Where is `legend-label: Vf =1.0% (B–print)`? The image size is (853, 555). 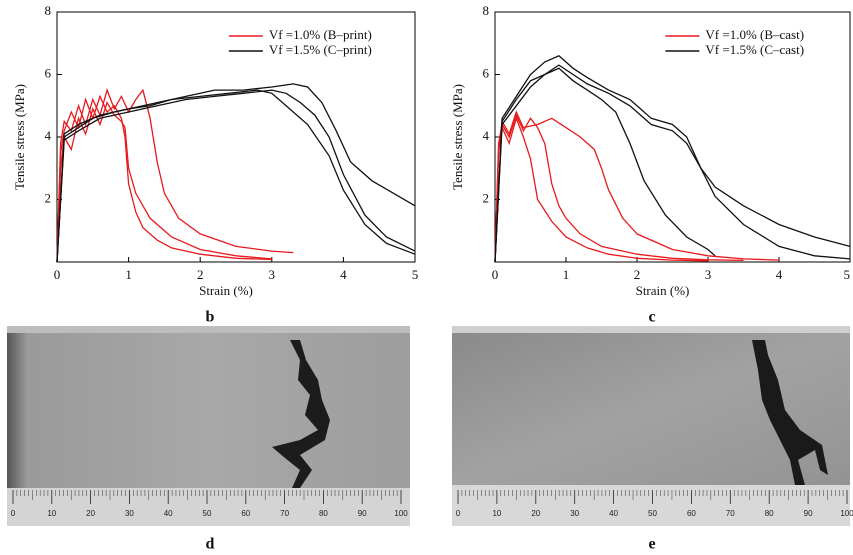
legend-label: Vf =1.0% (B–print) is located at coordinates (320, 34).